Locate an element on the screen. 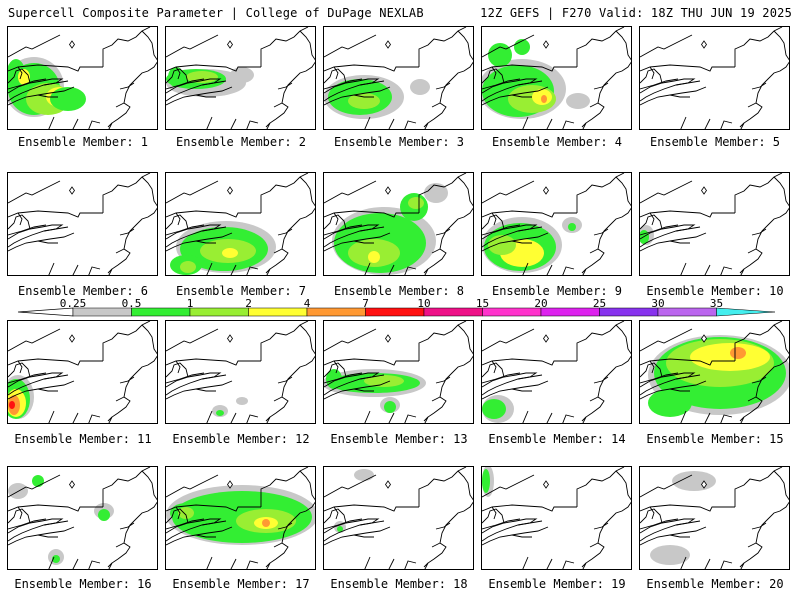  colorbar-tick-label: 2 is located at coordinates (248, 303).